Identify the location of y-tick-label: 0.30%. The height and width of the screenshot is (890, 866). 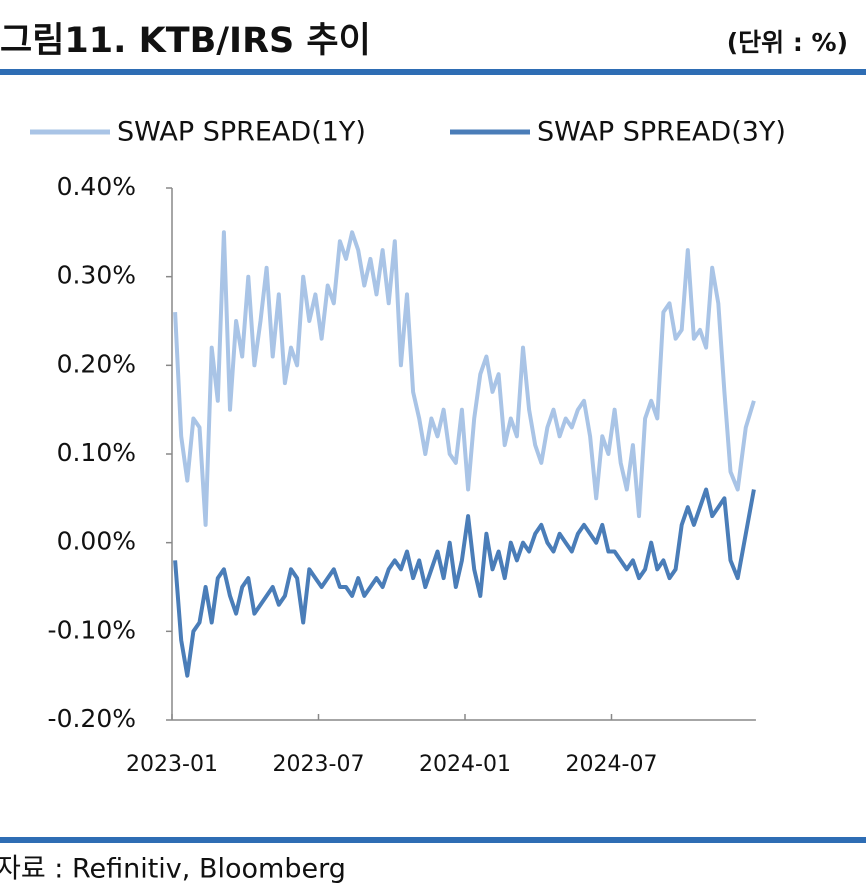
(96, 275).